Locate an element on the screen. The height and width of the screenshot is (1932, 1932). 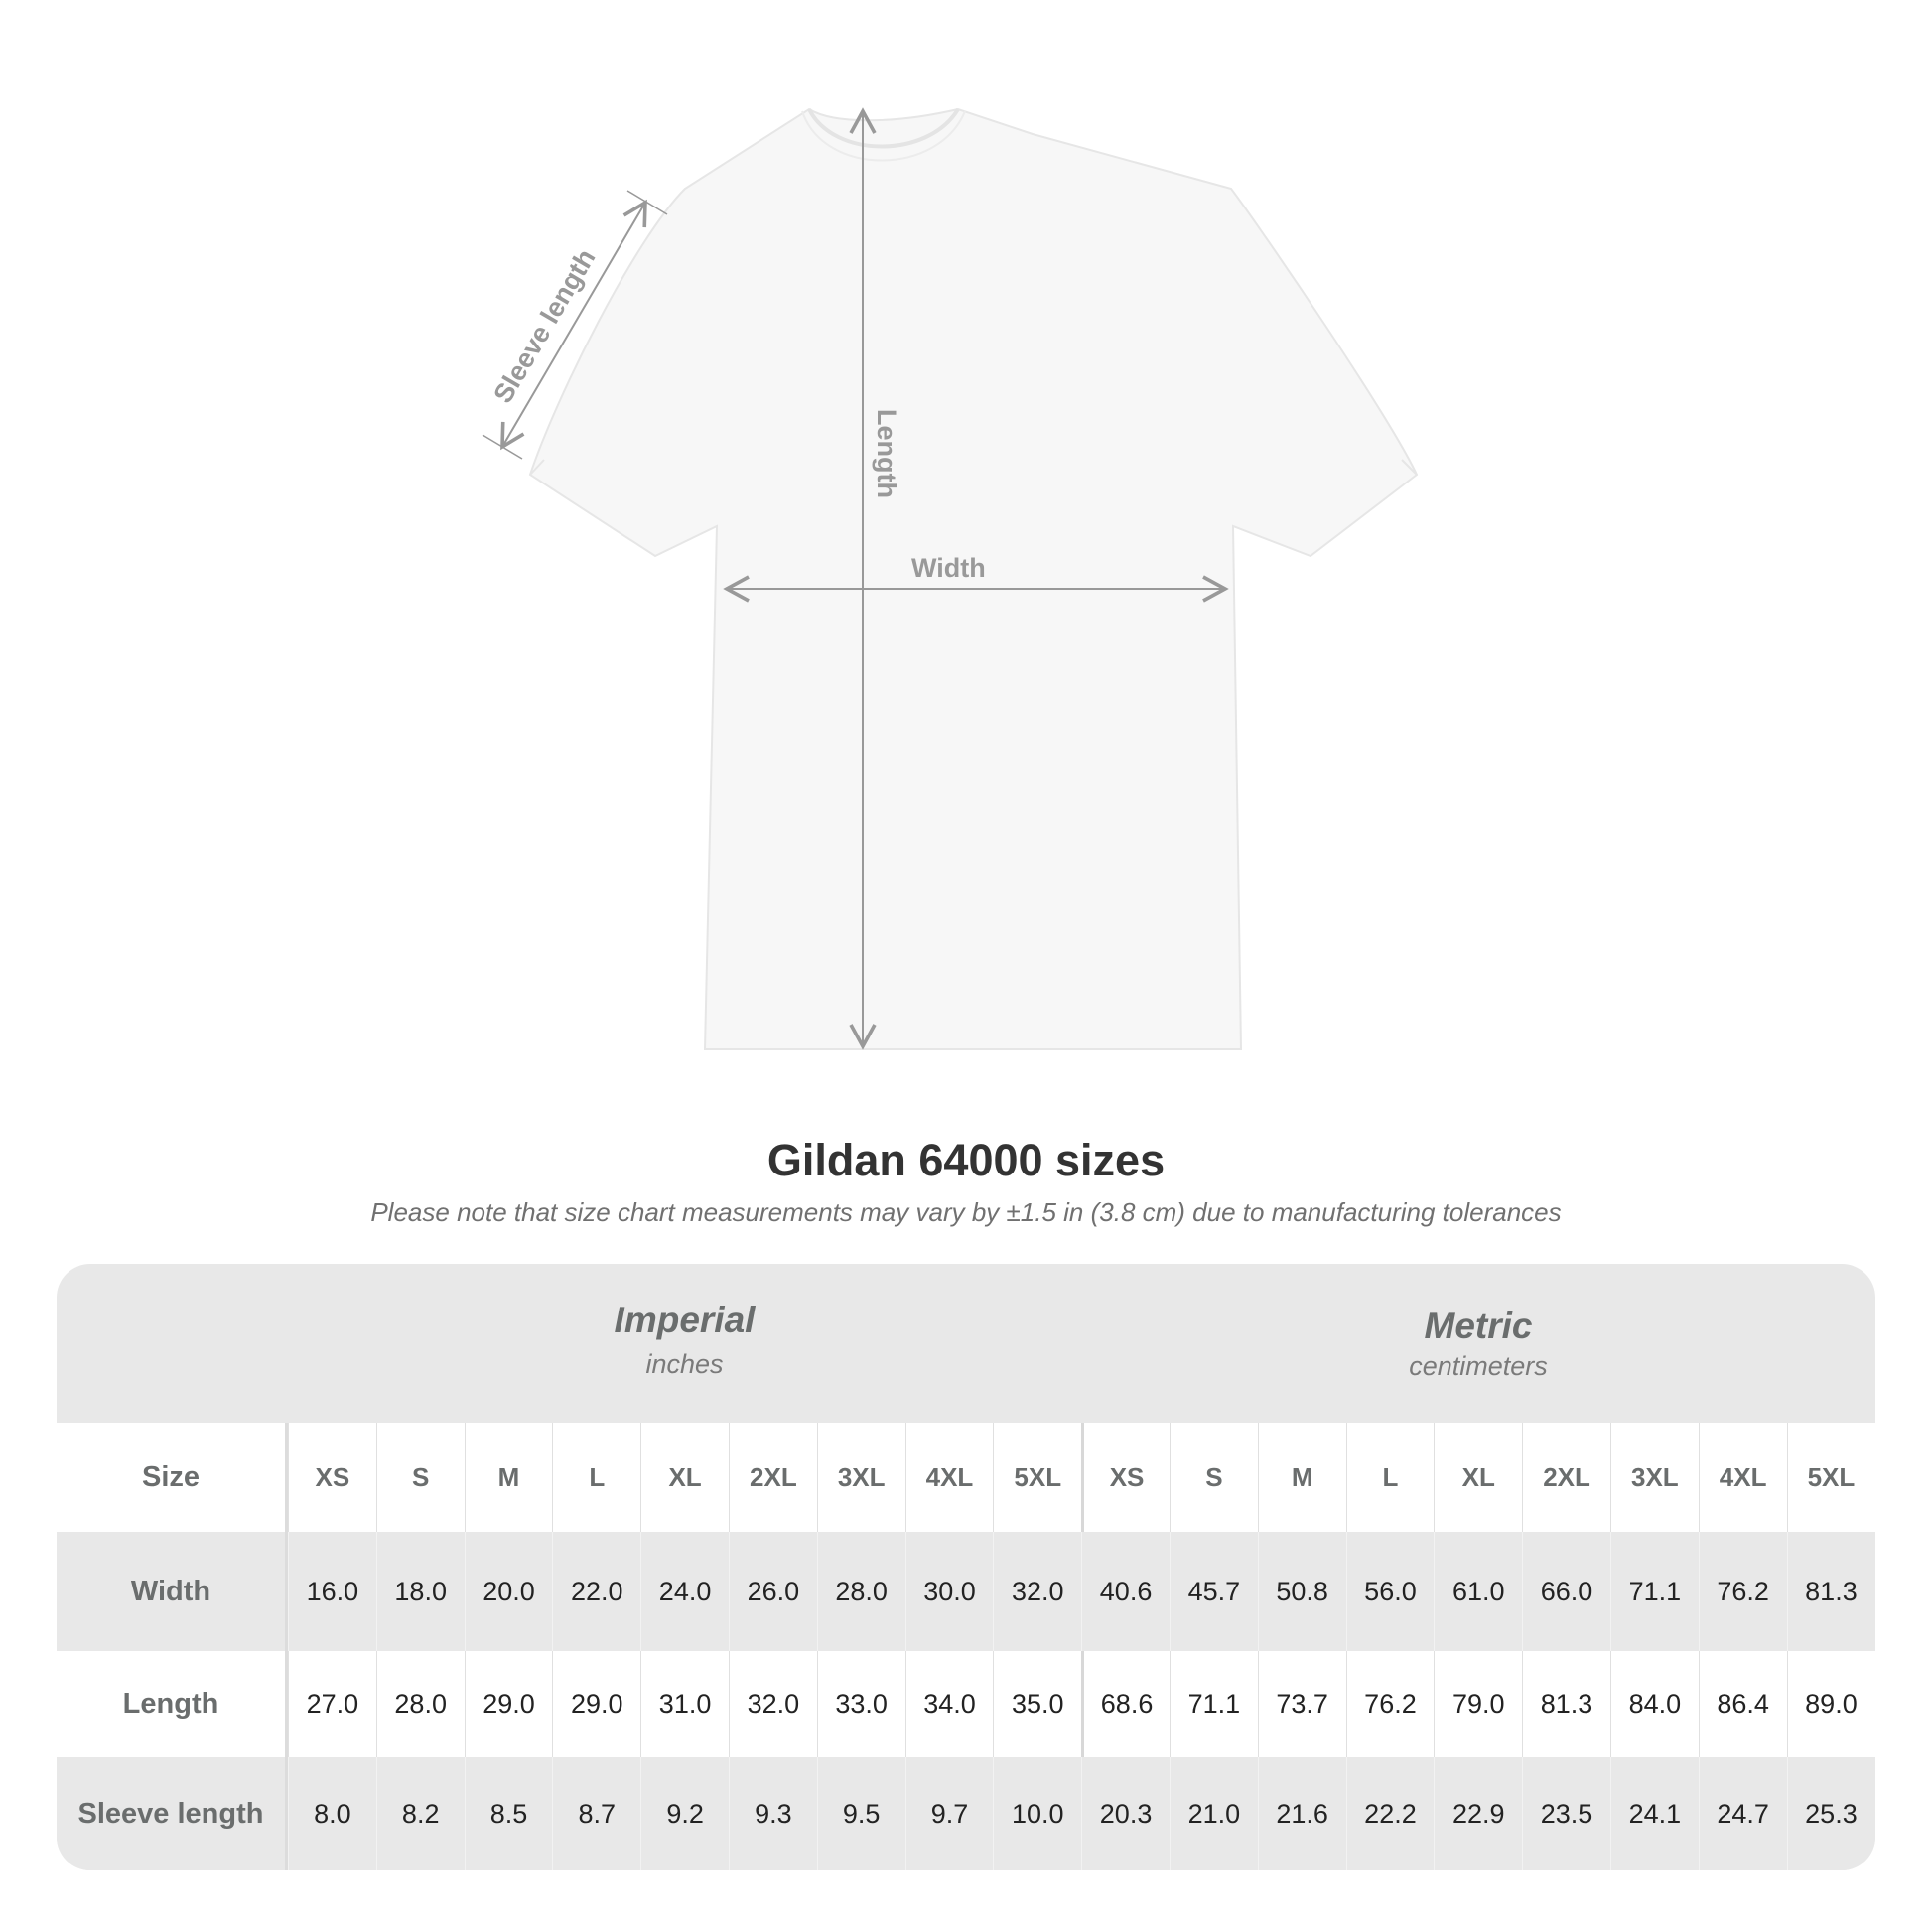
imperial-value-cell: 18.0 is located at coordinates (420, 1592).